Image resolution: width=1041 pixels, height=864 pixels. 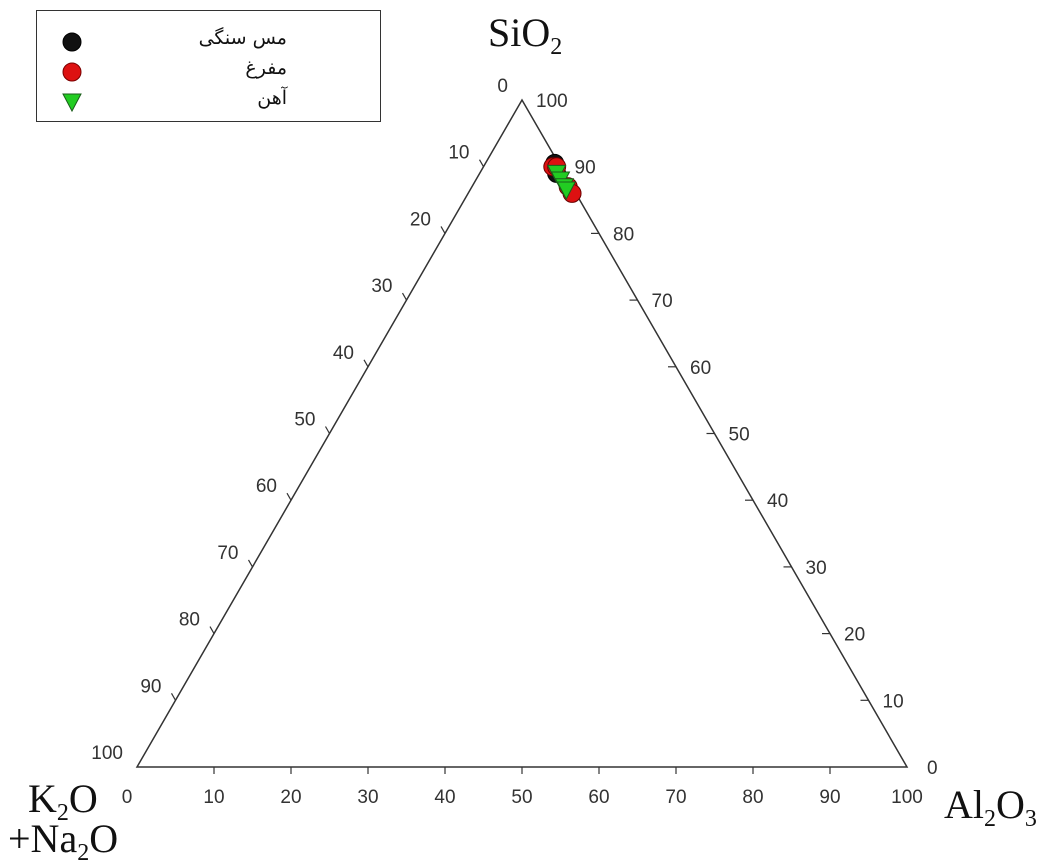 What do you see at coordinates (519, 32) in the screenshot?
I see `sio2-base: SiO` at bounding box center [519, 32].